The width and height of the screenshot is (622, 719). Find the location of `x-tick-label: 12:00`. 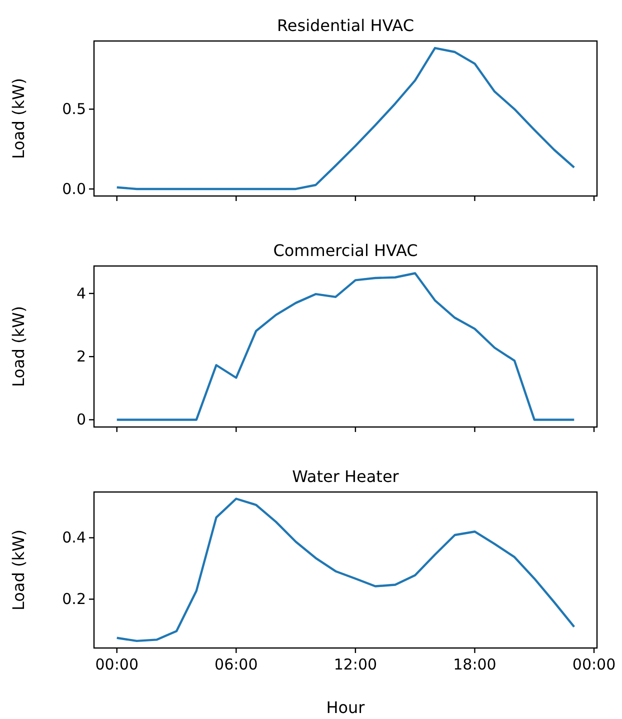

x-tick-label: 12:00 is located at coordinates (356, 665).